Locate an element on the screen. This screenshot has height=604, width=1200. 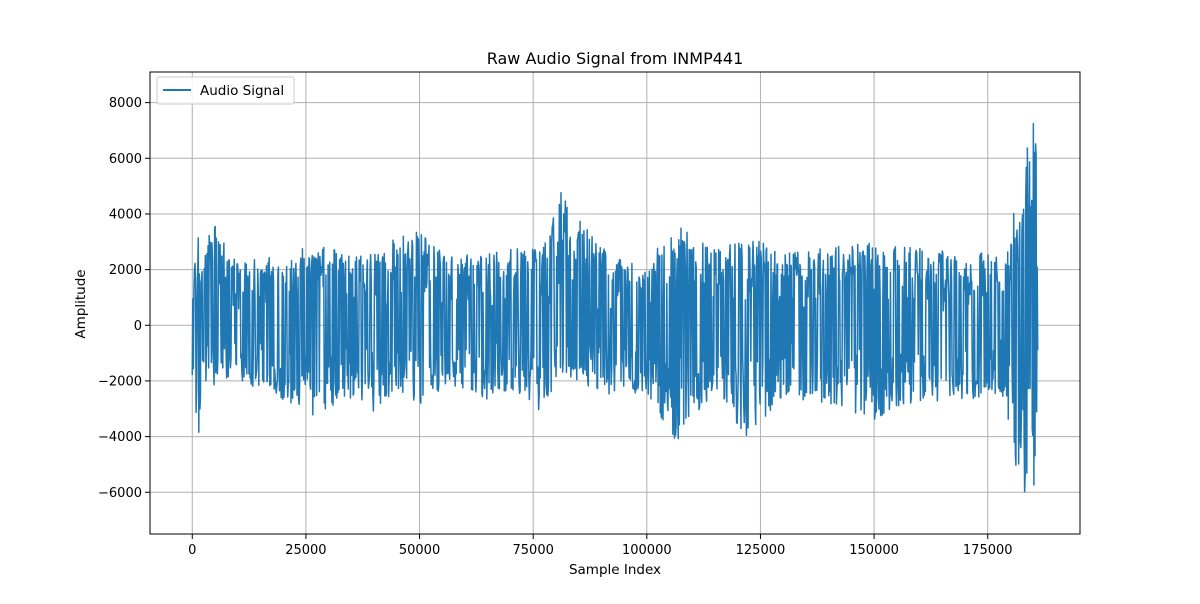
x-tick-label: 175000 is located at coordinates (988, 550).